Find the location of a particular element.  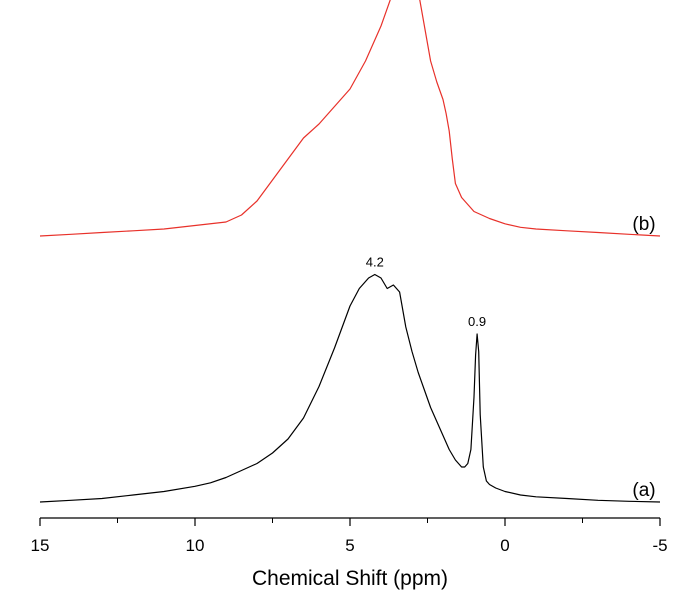

x-tick-label: 0 is located at coordinates (504, 545).